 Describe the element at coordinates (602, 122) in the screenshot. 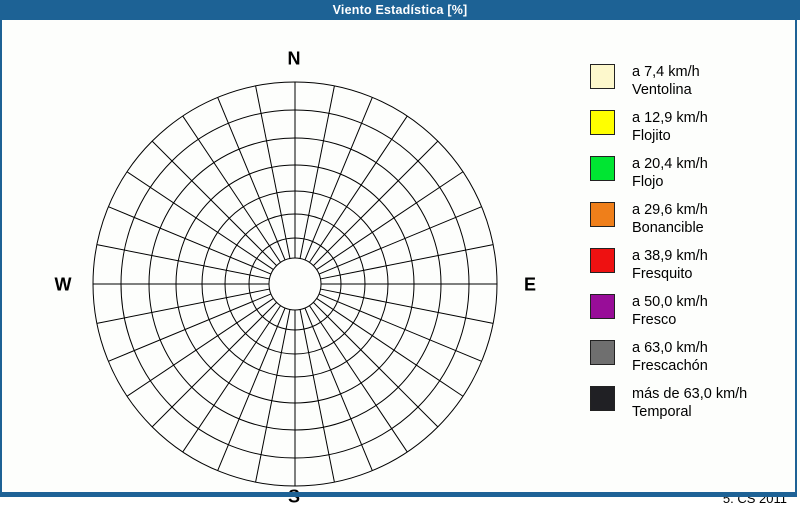

I see `legend-swatch-flojito` at that location.